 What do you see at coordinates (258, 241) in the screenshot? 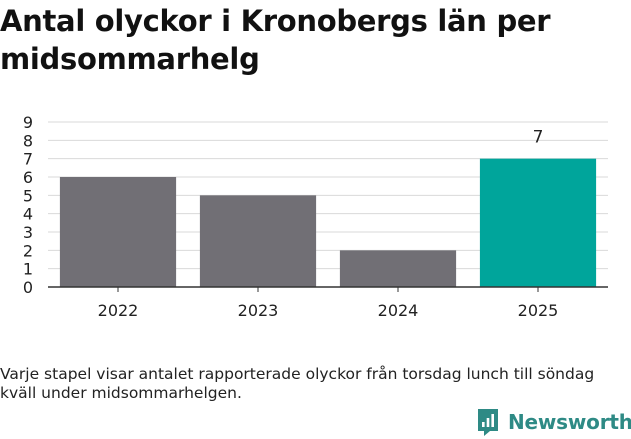
I see `bar-2023` at bounding box center [258, 241].